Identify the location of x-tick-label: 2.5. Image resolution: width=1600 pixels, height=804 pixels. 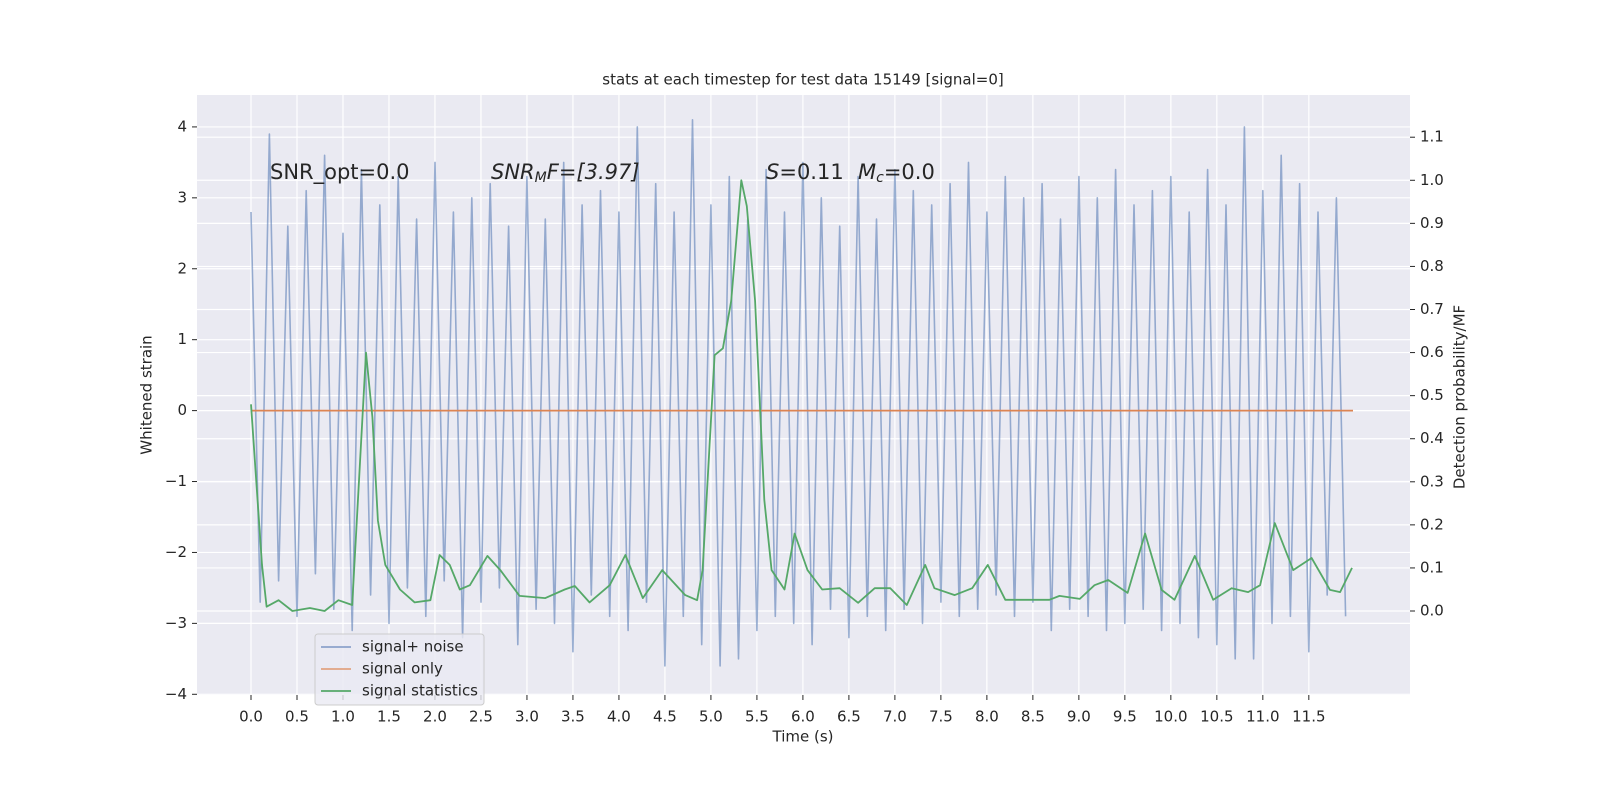
(481, 717).